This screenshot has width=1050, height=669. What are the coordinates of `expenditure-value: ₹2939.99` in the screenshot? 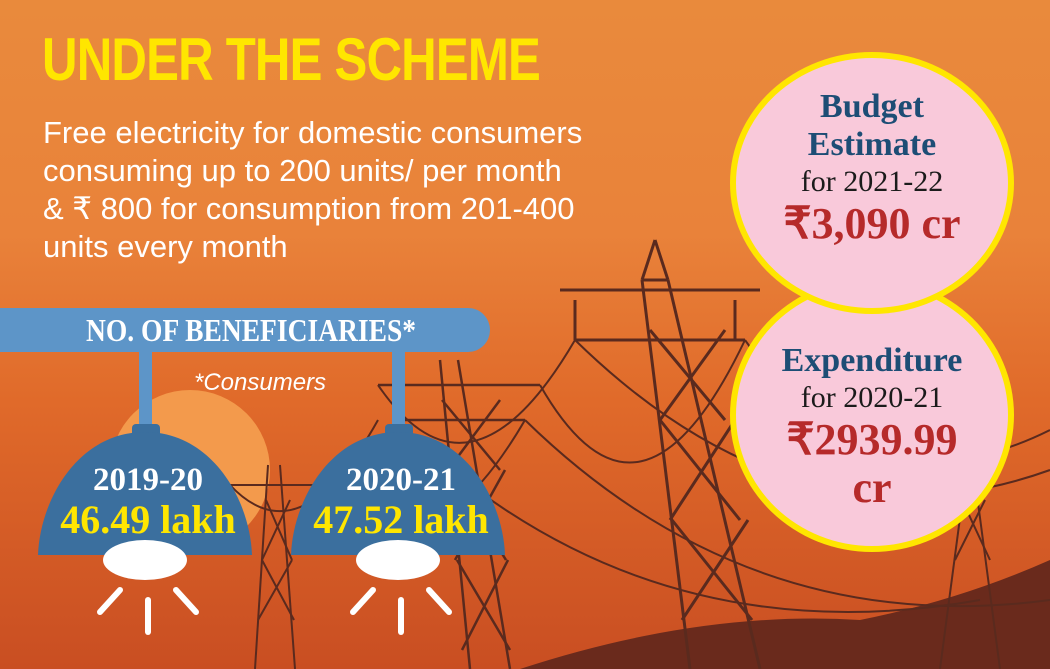 It's located at (872, 439).